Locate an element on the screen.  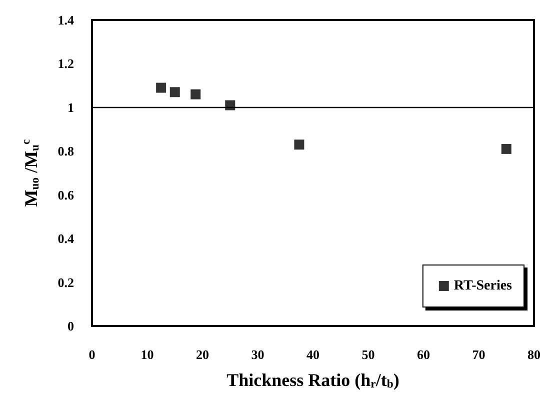
y-tick-label: 0.4 is located at coordinates (66, 238).